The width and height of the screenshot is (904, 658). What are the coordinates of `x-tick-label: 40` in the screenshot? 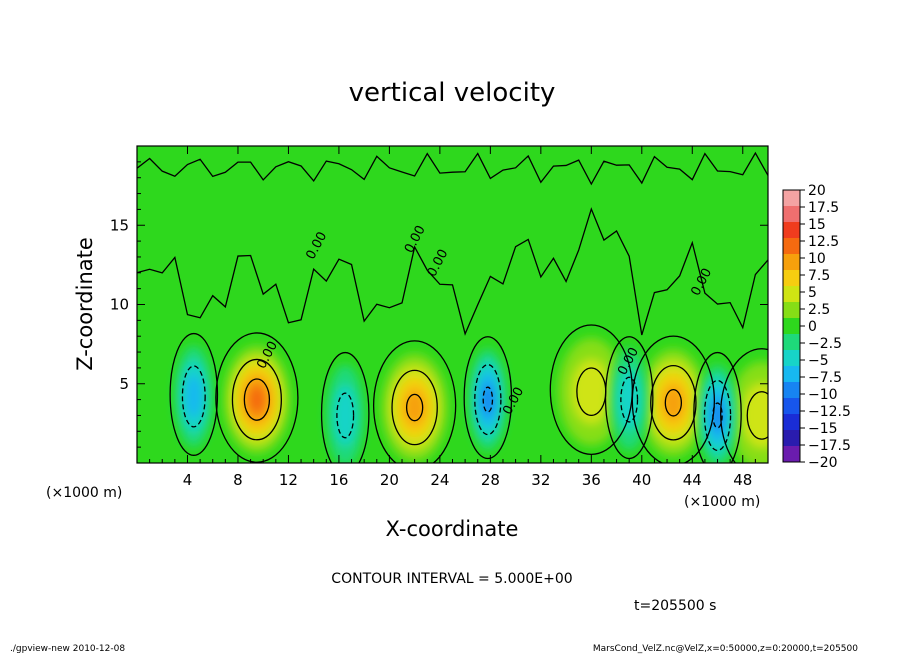 It's located at (641, 480).